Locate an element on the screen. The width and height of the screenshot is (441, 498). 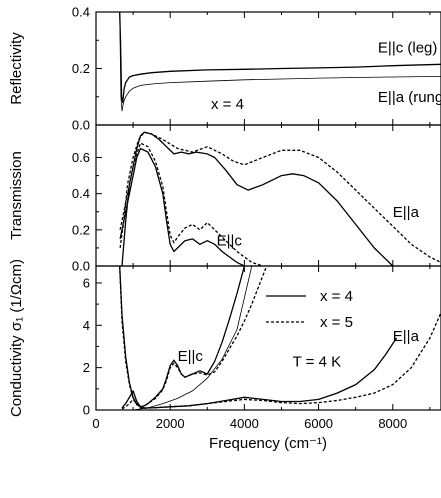
y-tick-label: 0 is located at coordinates (86, 410).